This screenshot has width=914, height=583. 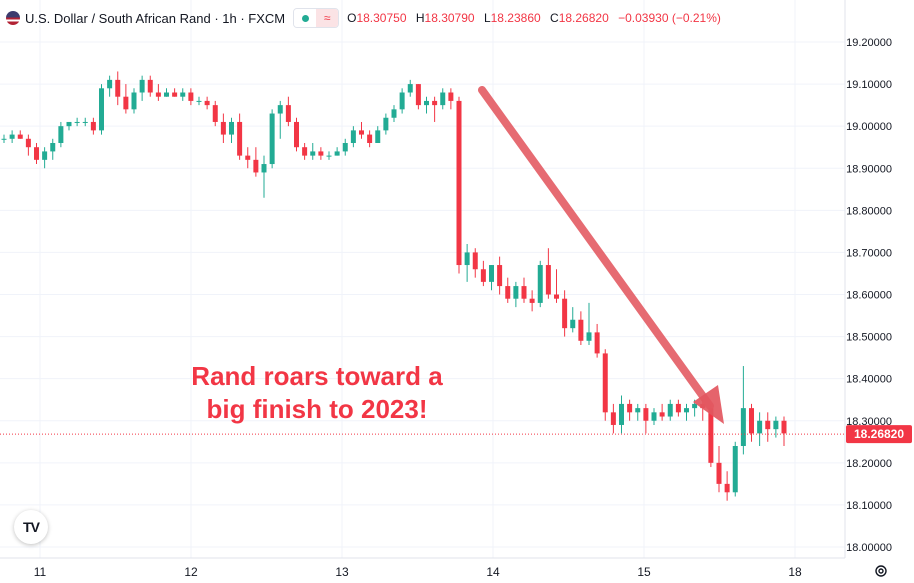 I want to click on settings-gear-icon, so click(x=881, y=571).